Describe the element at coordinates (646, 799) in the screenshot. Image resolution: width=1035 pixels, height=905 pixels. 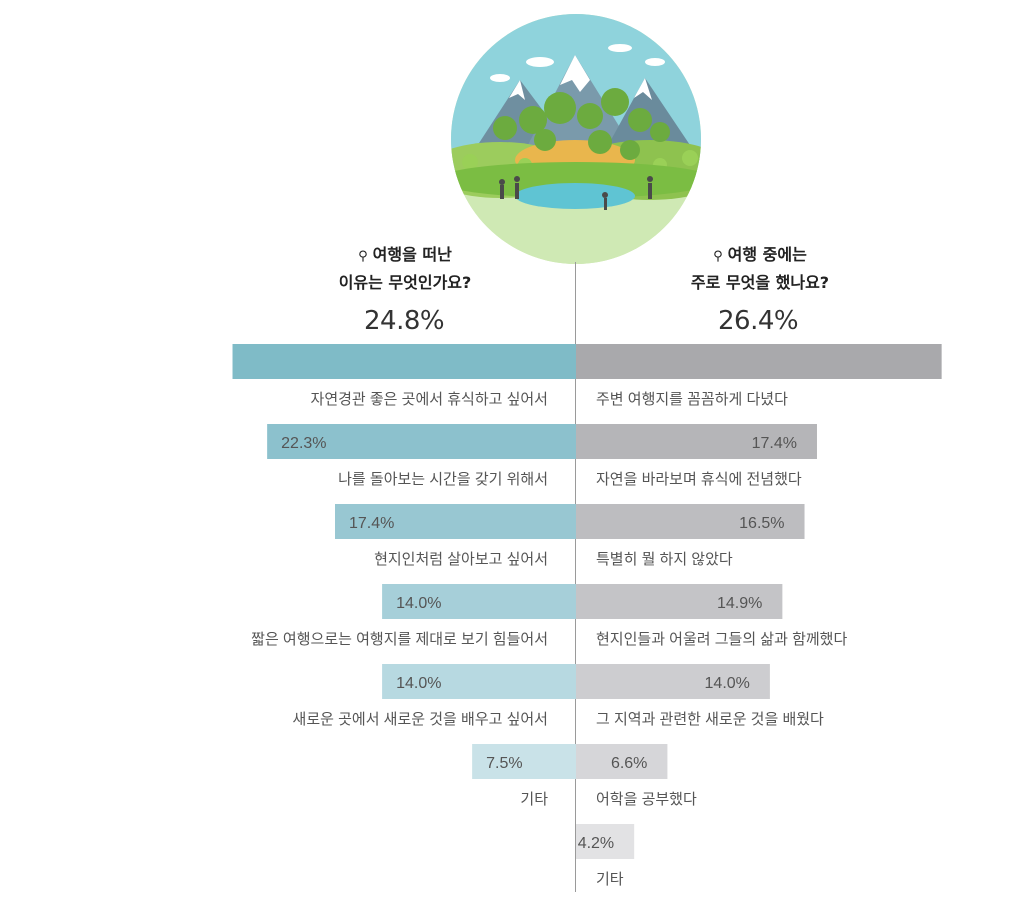
I see `right-category-label-6: 어학을 공부했다` at that location.